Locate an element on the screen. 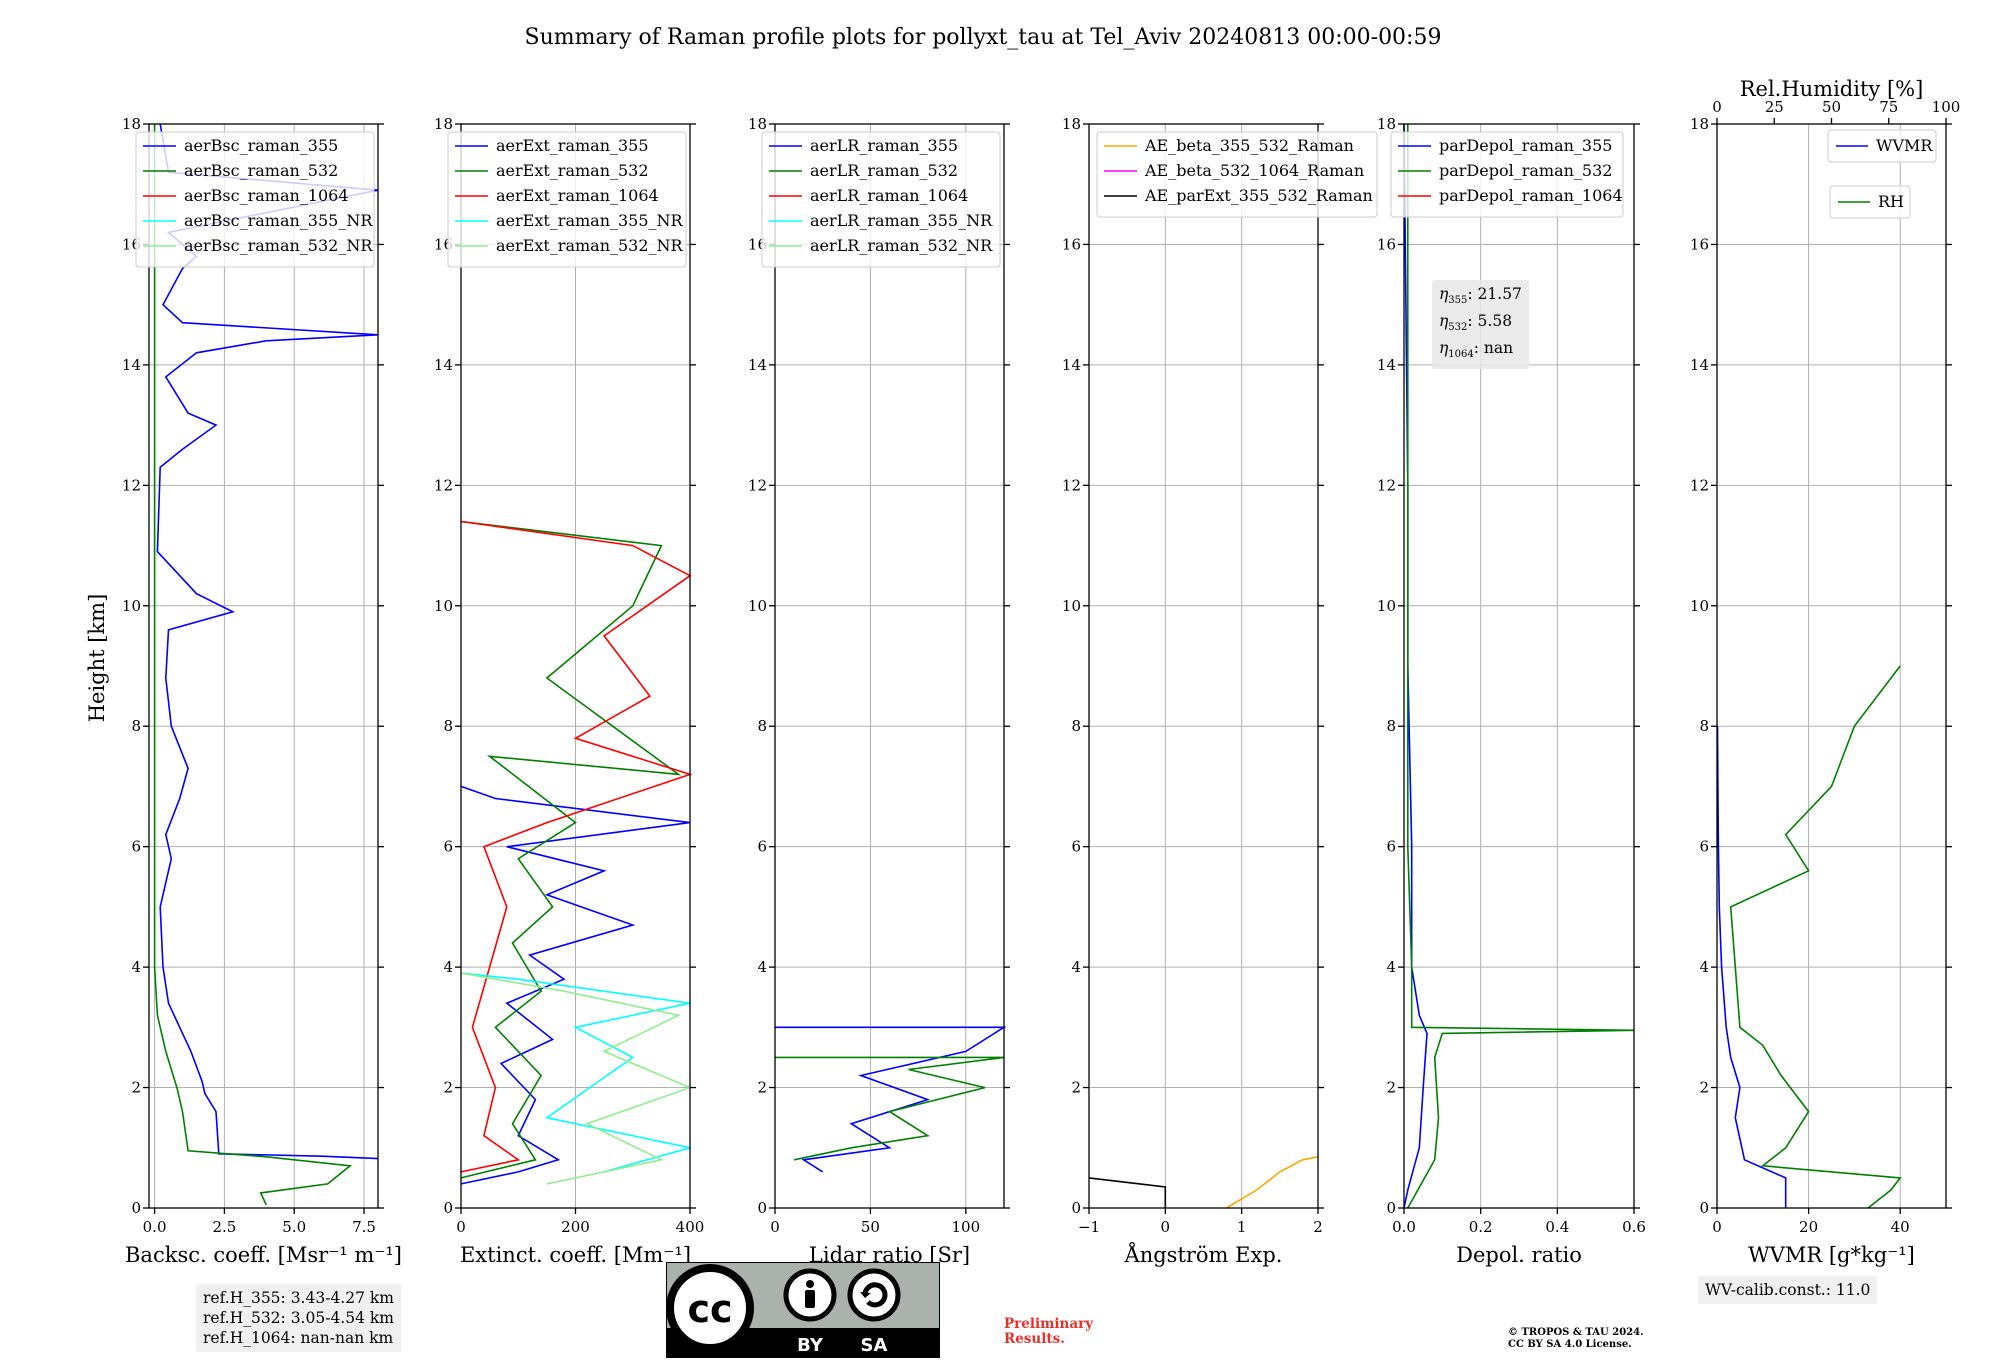 The height and width of the screenshot is (1360, 2000). x-tick-label: 0.4 is located at coordinates (1557, 1227).